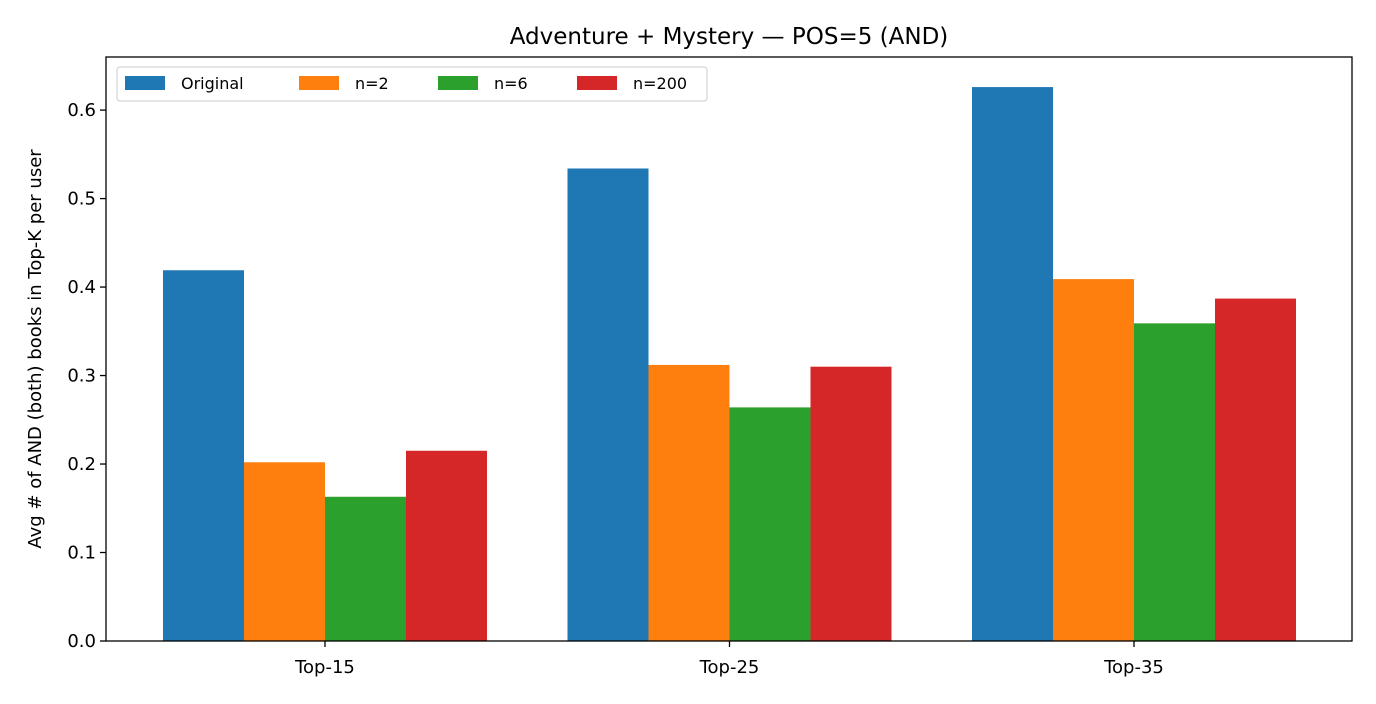 The height and width of the screenshot is (704, 1376). Describe the element at coordinates (81, 199) in the screenshot. I see `y-tick-label: 0.5` at that location.